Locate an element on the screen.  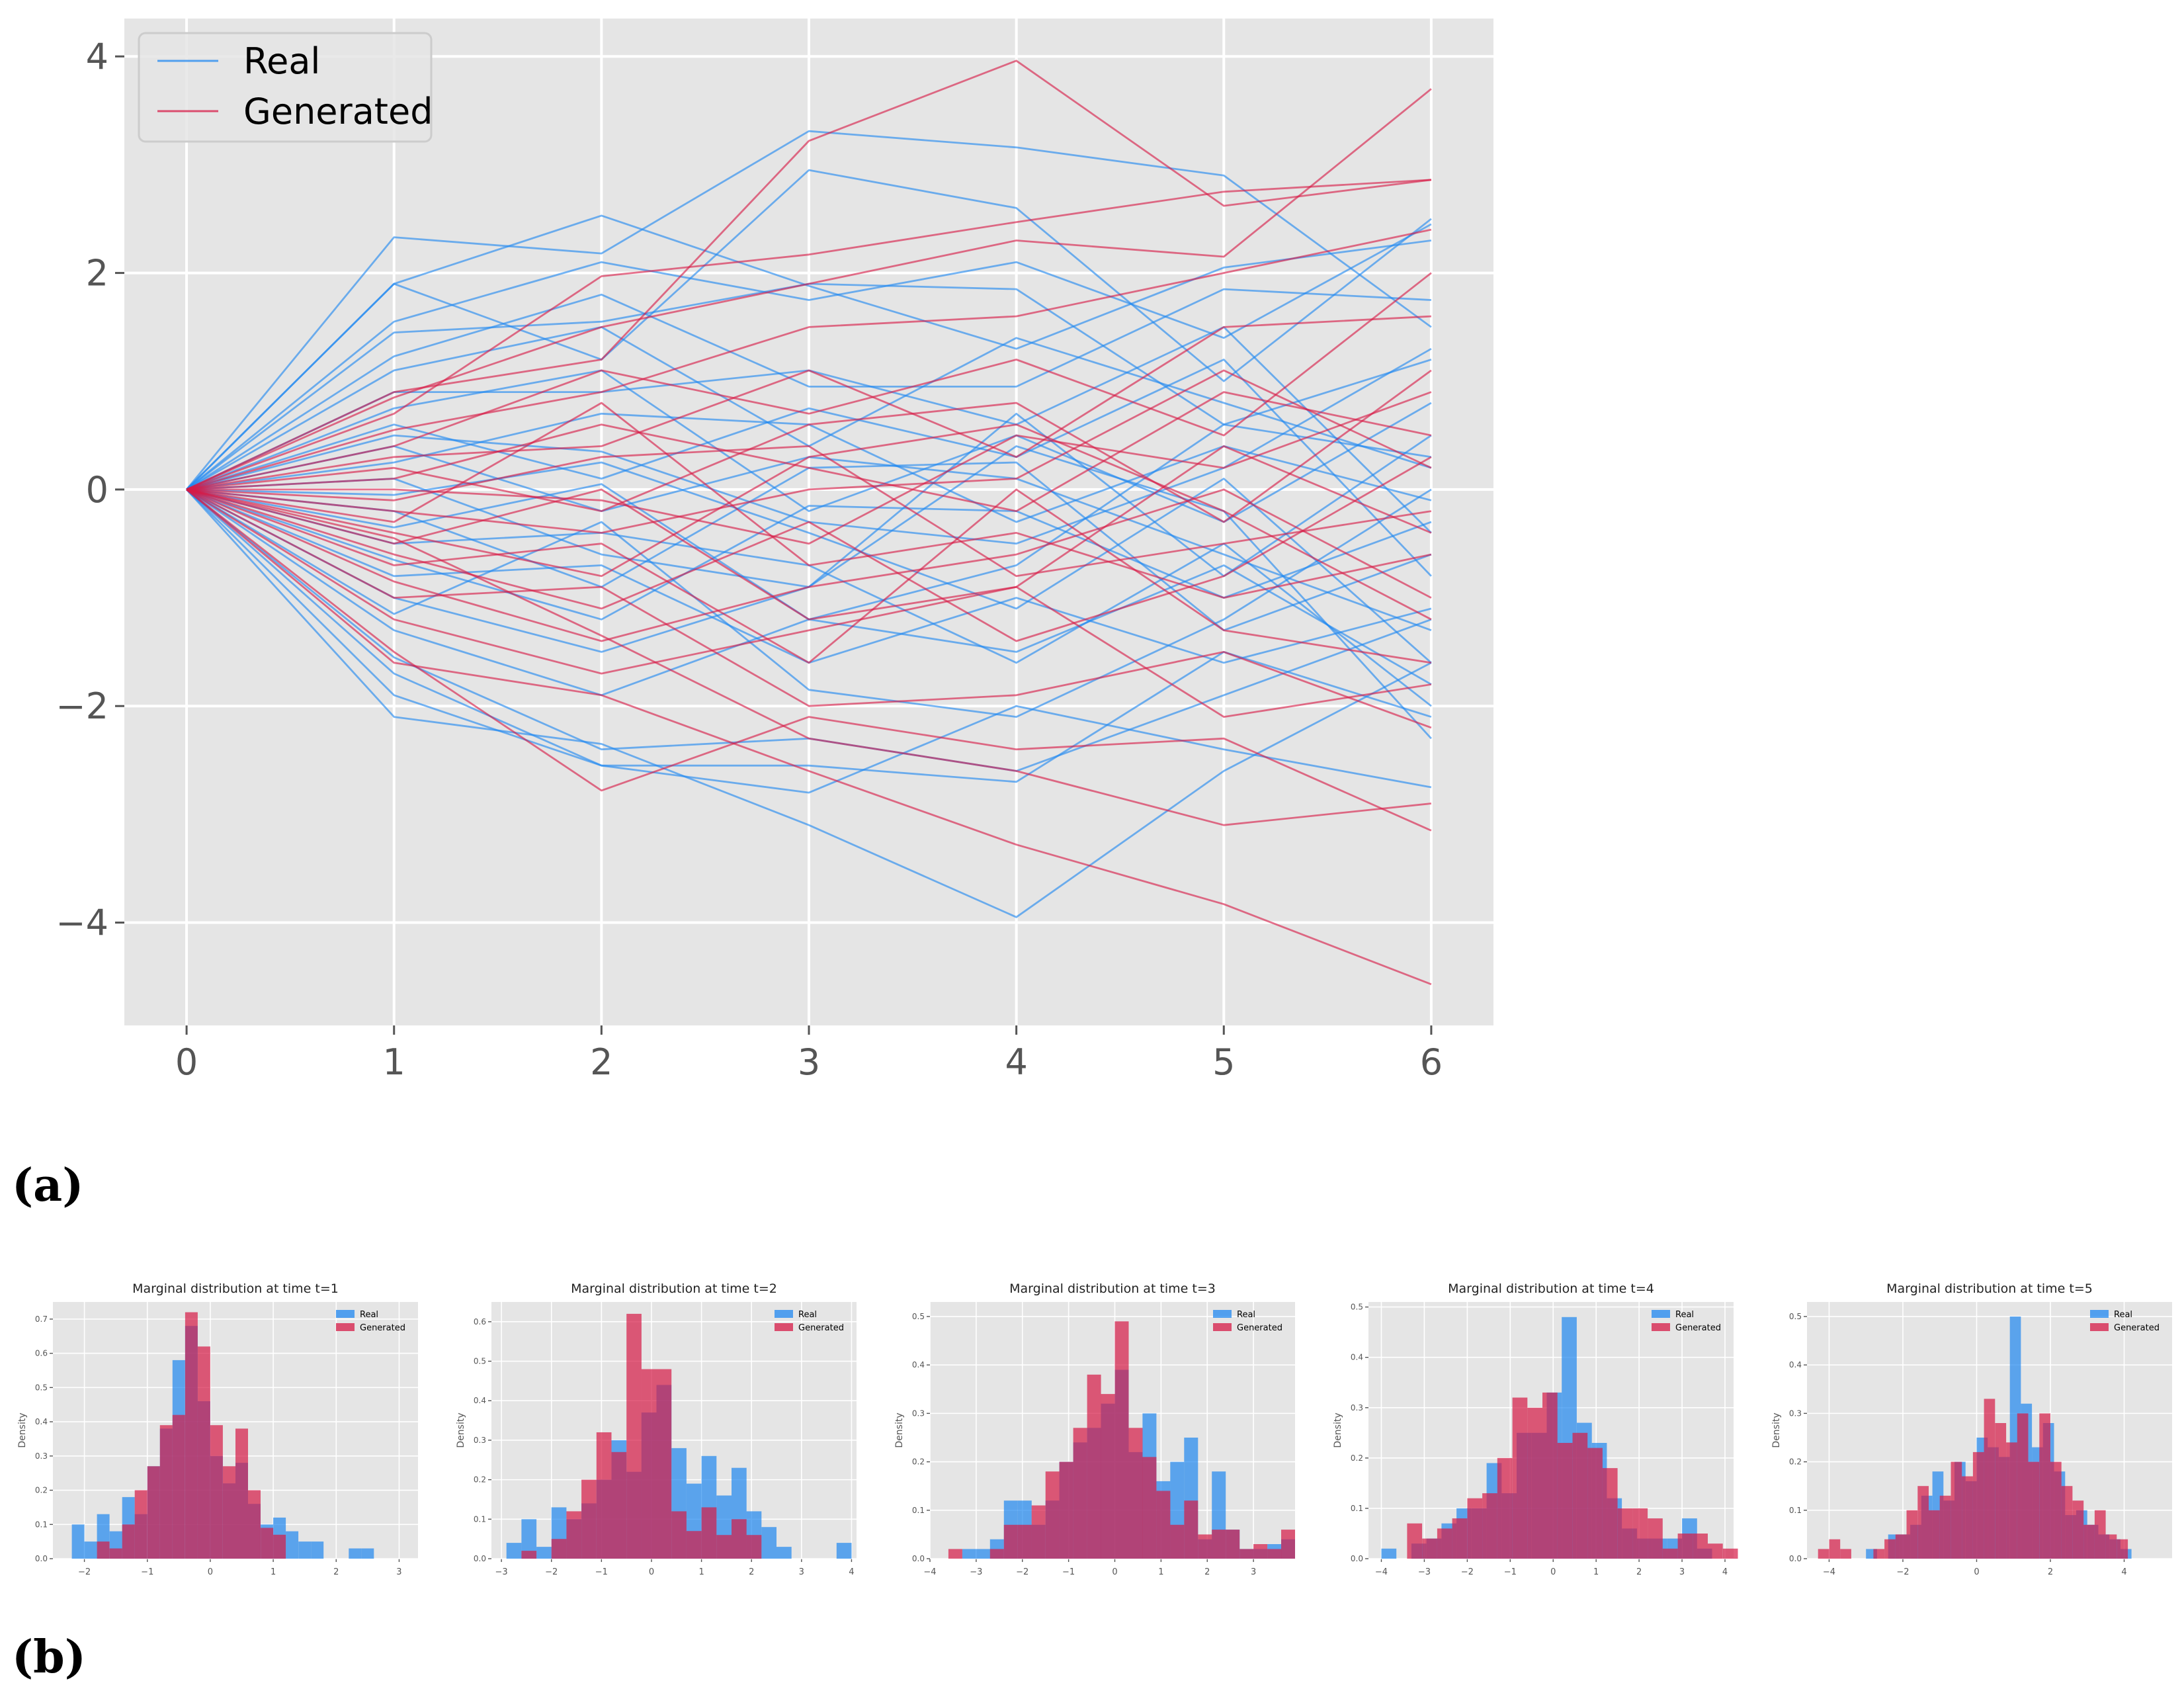
x-tick-label: −3 is located at coordinates (976, 1572).